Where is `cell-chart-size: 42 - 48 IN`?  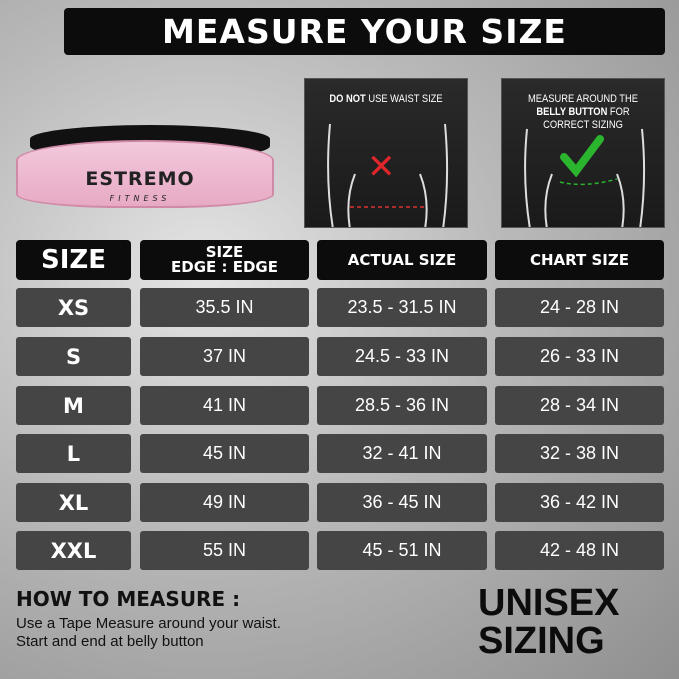
cell-chart-size: 42 - 48 IN is located at coordinates (579, 550).